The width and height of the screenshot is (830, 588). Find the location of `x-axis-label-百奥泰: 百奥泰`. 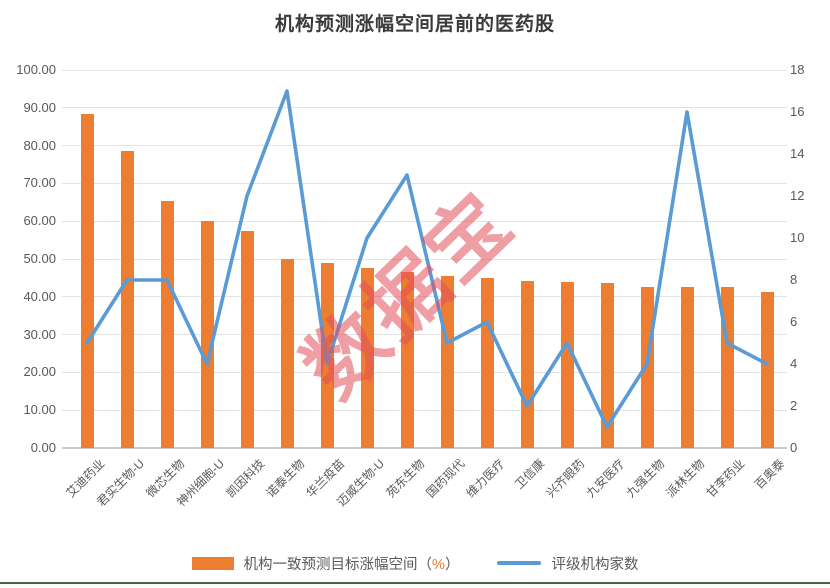

x-axis-label-百奥泰: 百奥泰 is located at coordinates (769, 474).